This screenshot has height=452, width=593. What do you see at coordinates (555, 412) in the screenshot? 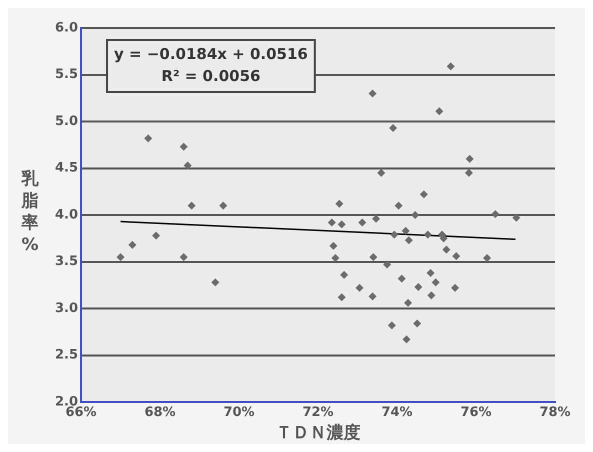
I see `x-tick-label: 78%` at bounding box center [555, 412].